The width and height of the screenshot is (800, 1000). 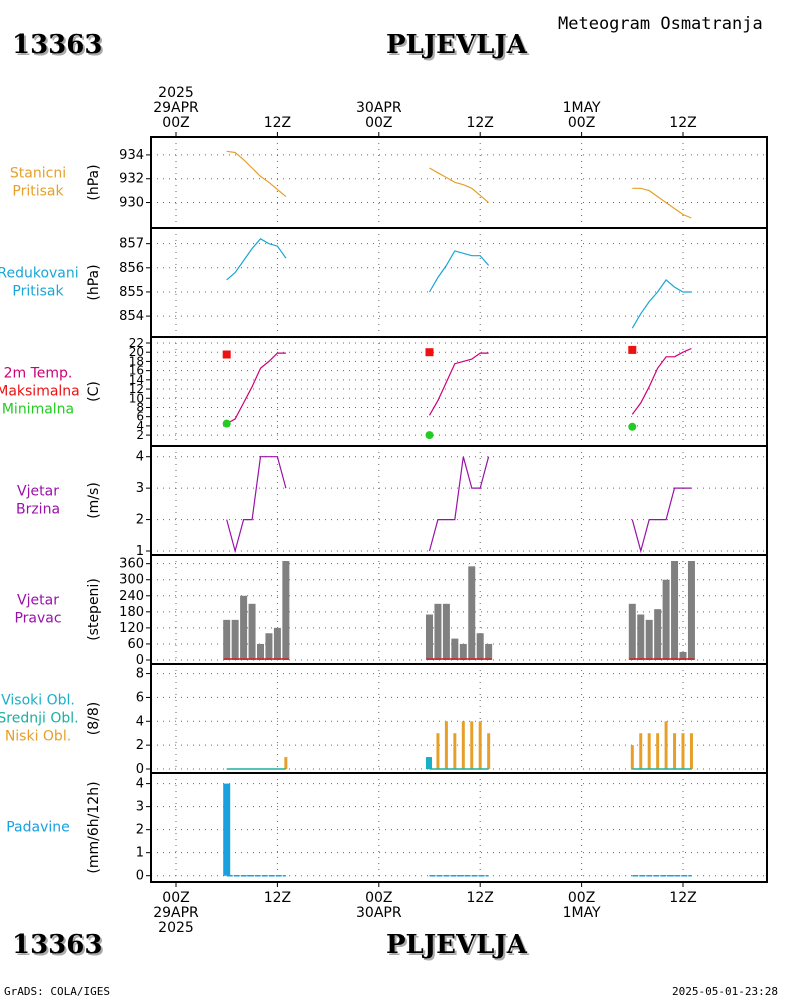 I want to click on y-axis-unit-label: (m/s), so click(x=94, y=500).